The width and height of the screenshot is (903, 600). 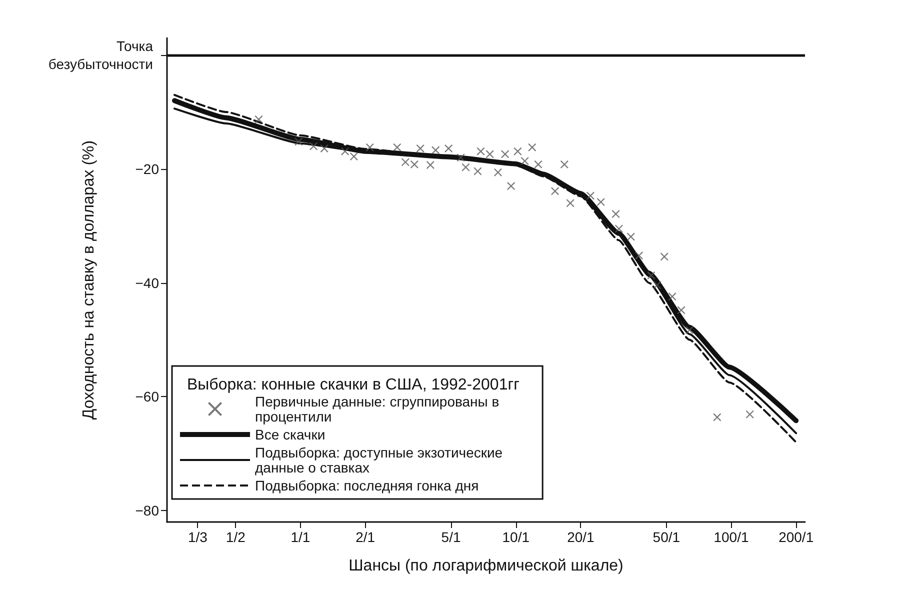 What do you see at coordinates (147, 396) in the screenshot?
I see `y-tick-label: −60` at bounding box center [147, 396].